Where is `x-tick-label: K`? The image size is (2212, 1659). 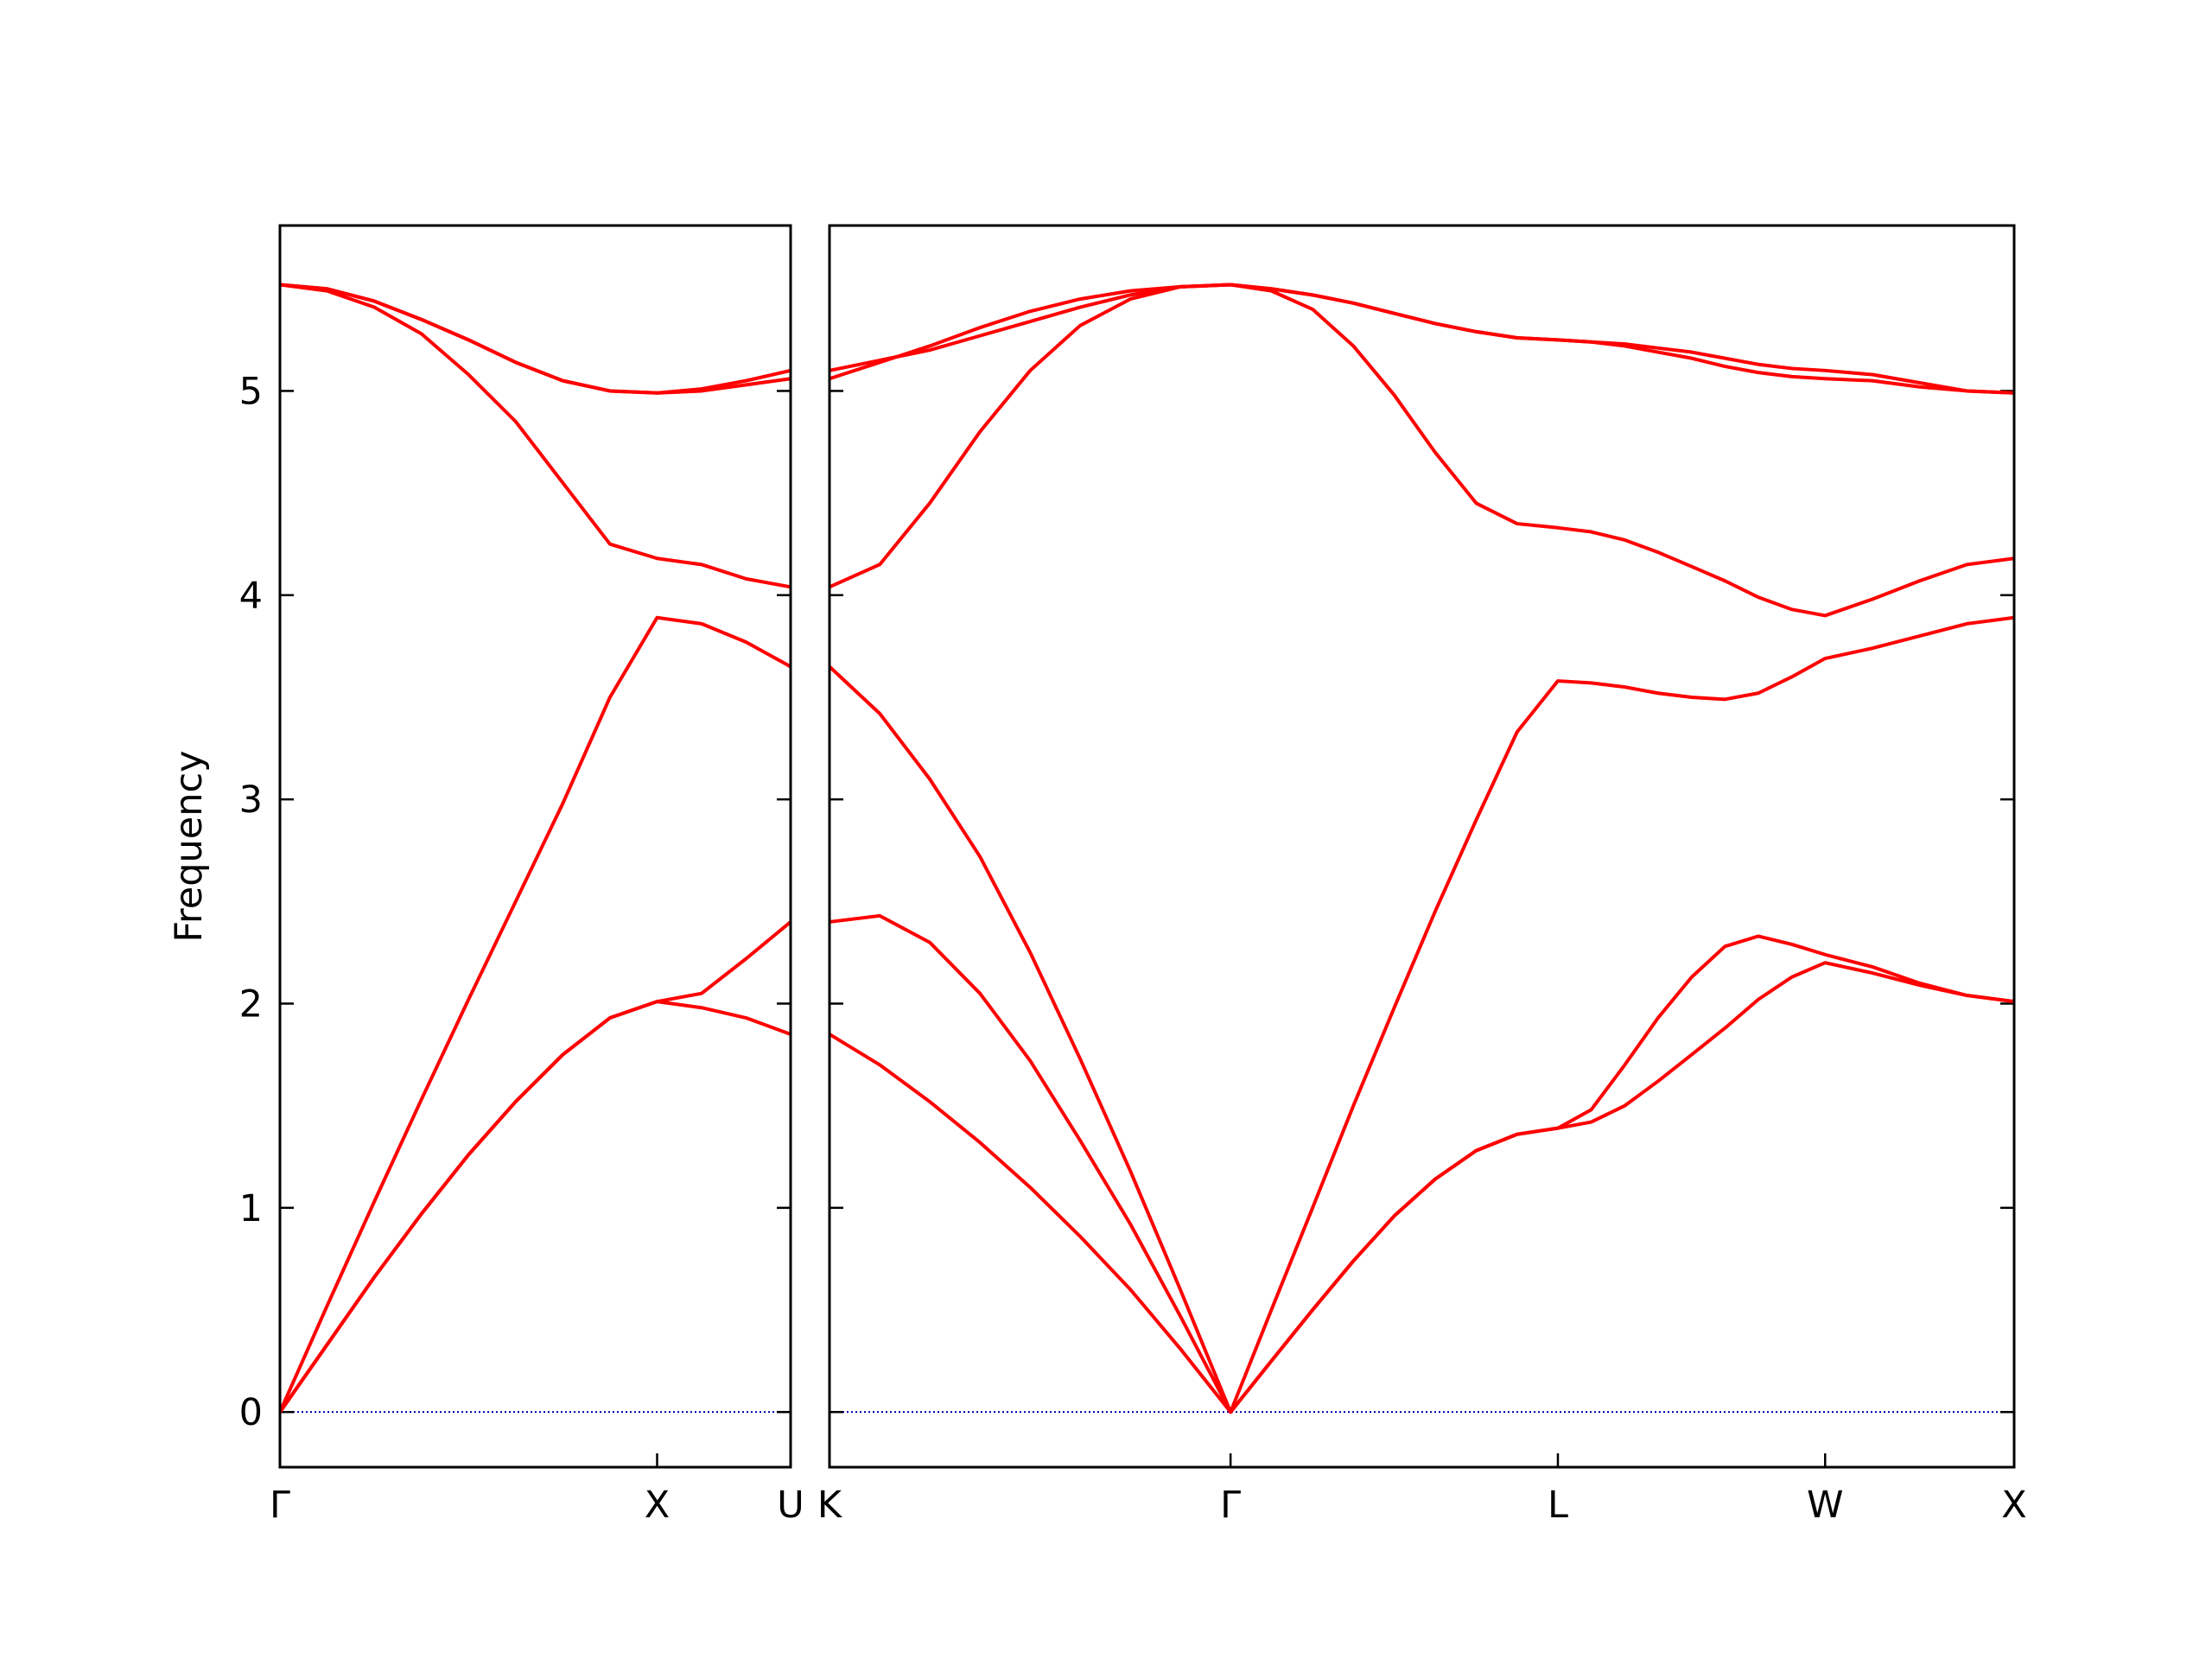 x-tick-label: K is located at coordinates (830, 1505).